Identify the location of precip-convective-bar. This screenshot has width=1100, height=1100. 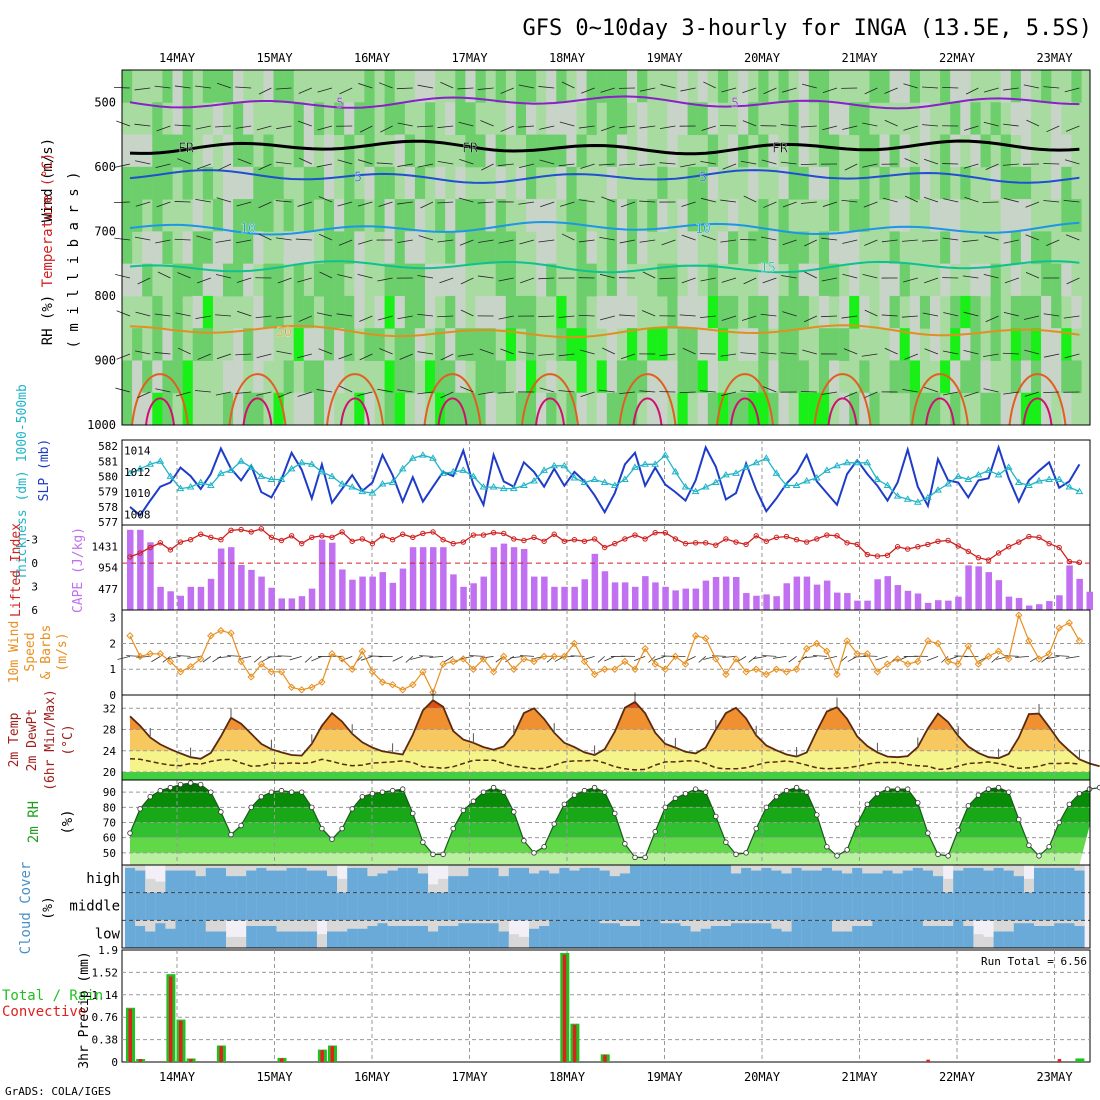
(282, 1060).